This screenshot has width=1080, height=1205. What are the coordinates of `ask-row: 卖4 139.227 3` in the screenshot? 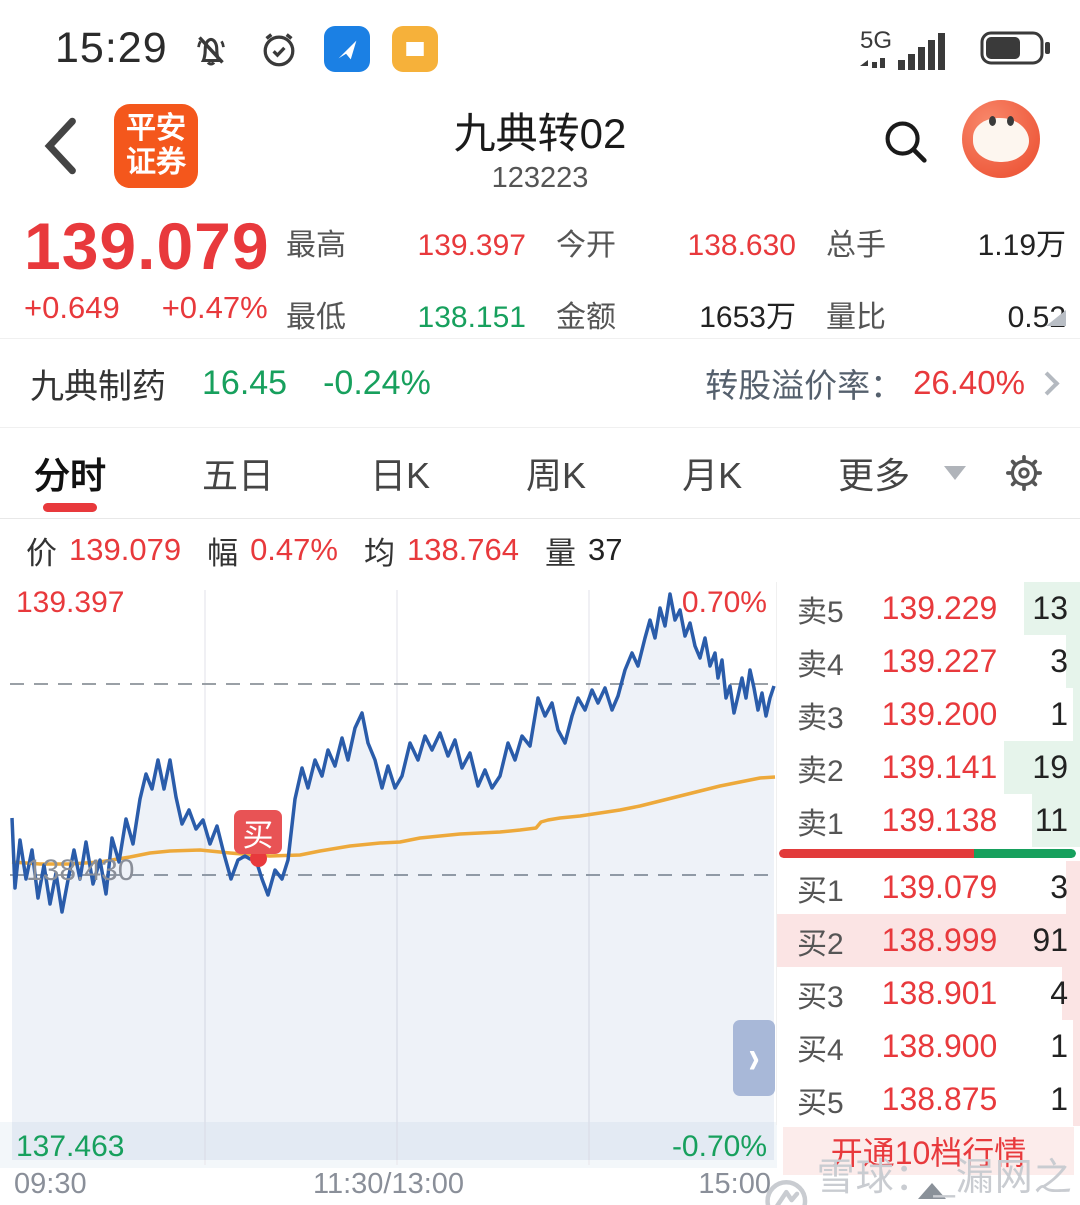 It's located at (928, 661).